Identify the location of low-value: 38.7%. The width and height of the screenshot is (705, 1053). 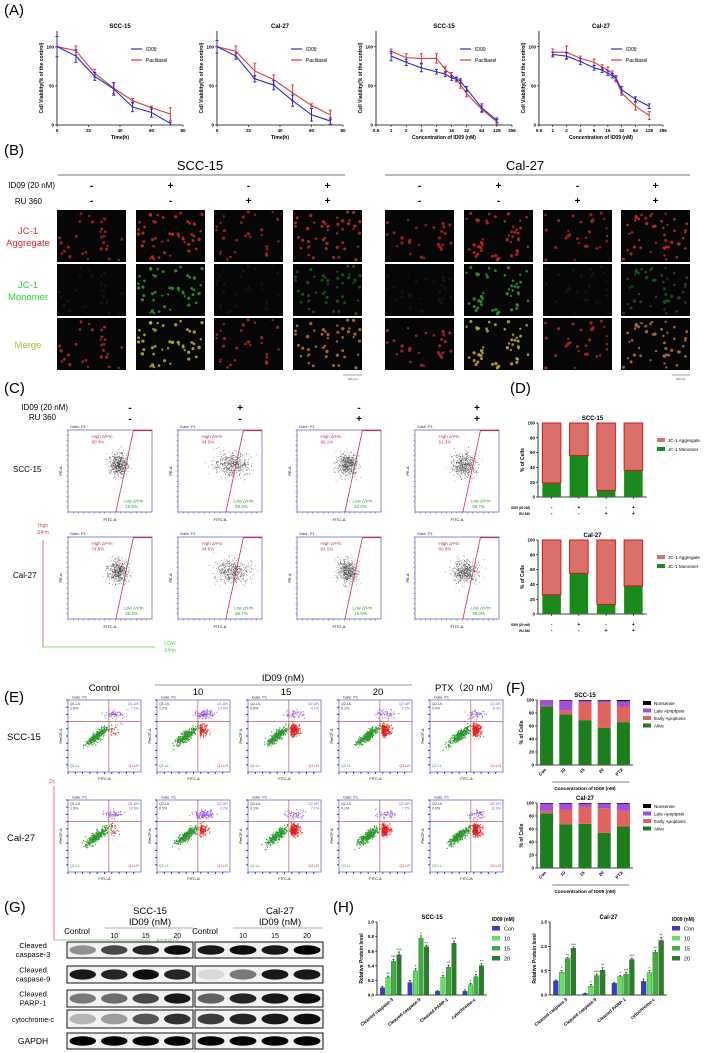
(478, 506).